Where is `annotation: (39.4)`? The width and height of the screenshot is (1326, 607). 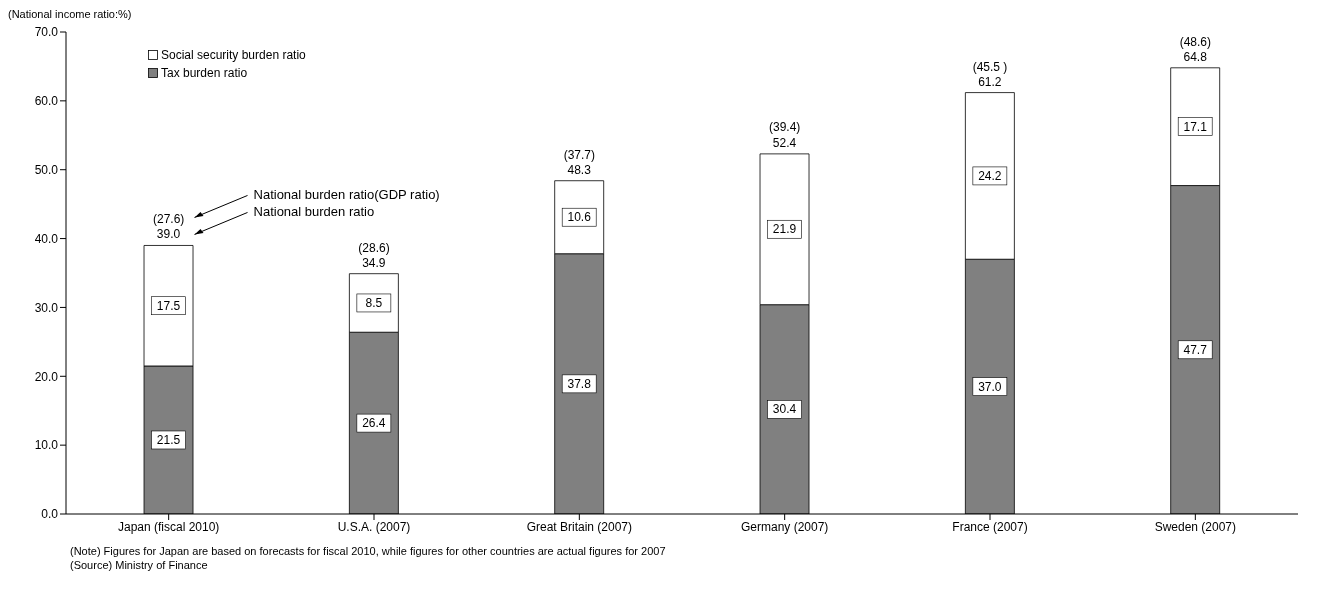
annotation: (39.4) is located at coordinates (784, 127).